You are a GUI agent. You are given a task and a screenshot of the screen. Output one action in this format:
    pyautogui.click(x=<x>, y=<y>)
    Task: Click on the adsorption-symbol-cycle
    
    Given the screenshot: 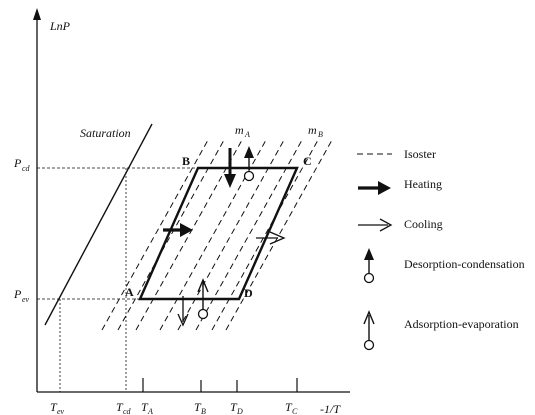 What is the action you would take?
    pyautogui.click(x=203, y=299)
    